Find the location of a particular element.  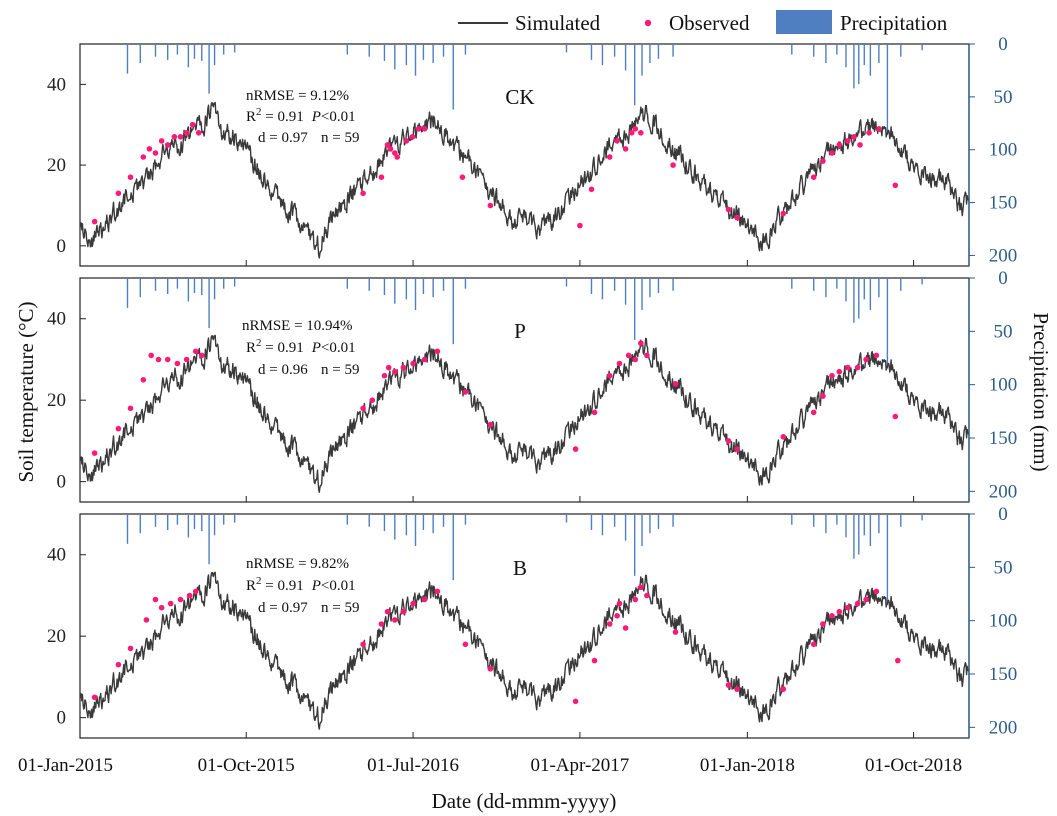

right-tick-label-2-4: 200 is located at coordinates (1003, 727).